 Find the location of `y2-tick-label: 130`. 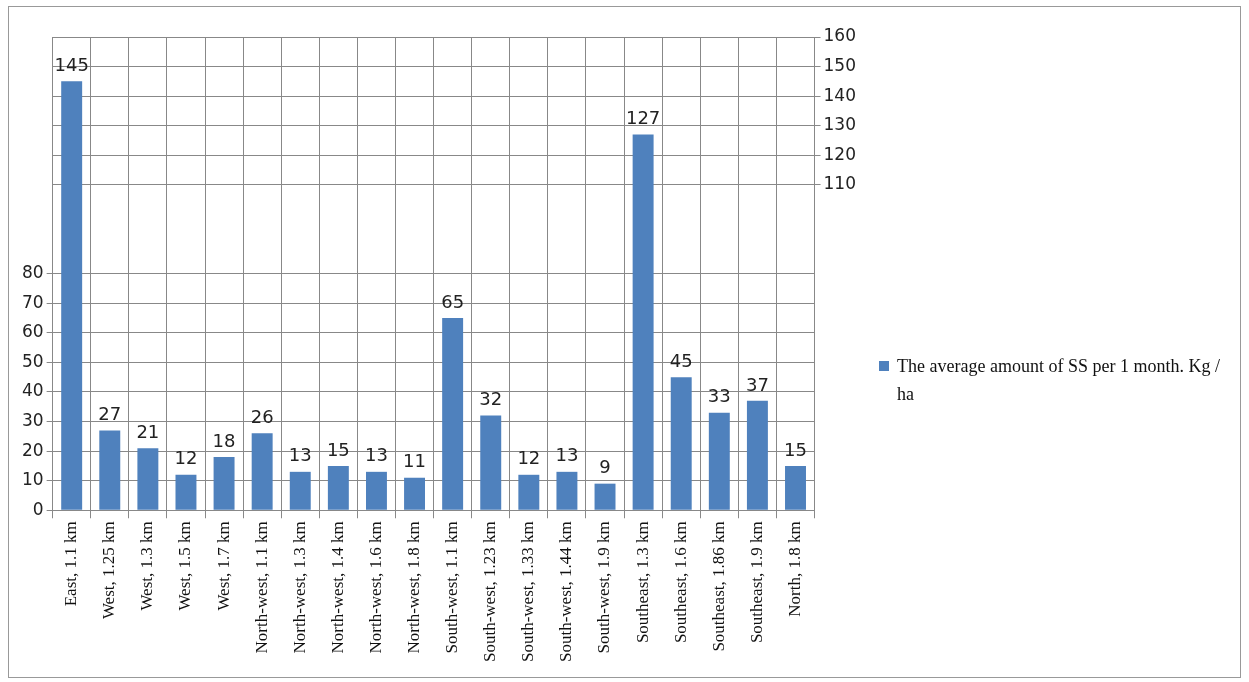

y2-tick-label: 130 is located at coordinates (840, 124).